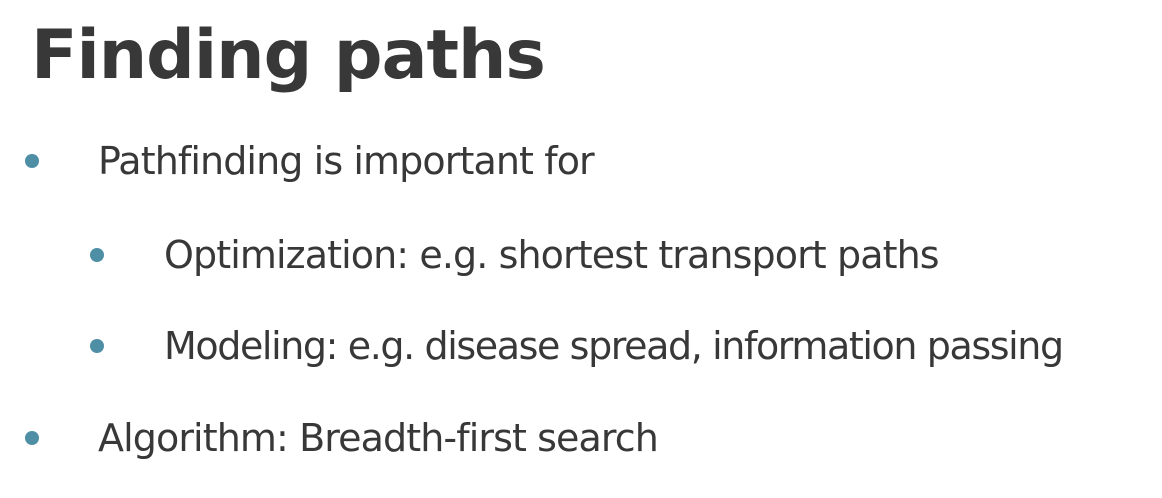 The height and width of the screenshot is (498, 1162). I want to click on bullet-item: Algorithm: Breadth-first search, so click(581, 438).